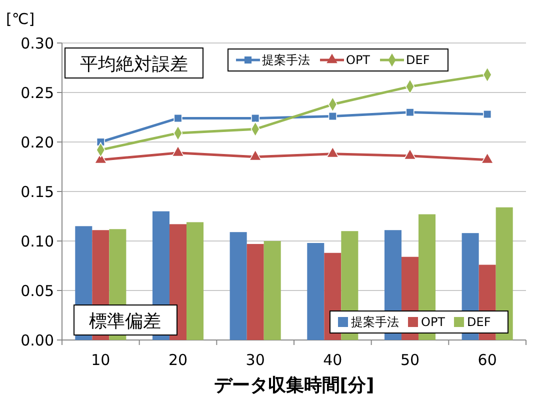 This screenshot has height=401, width=534. Describe the element at coordinates (134, 64) in the screenshot. I see `annotation: 平均絶対誤差` at that location.